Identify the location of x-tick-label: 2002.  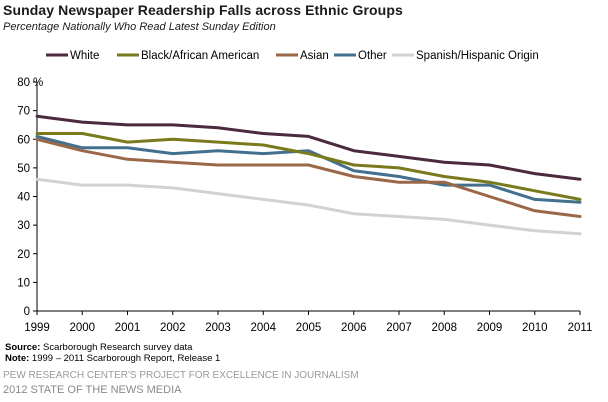
(173, 328).